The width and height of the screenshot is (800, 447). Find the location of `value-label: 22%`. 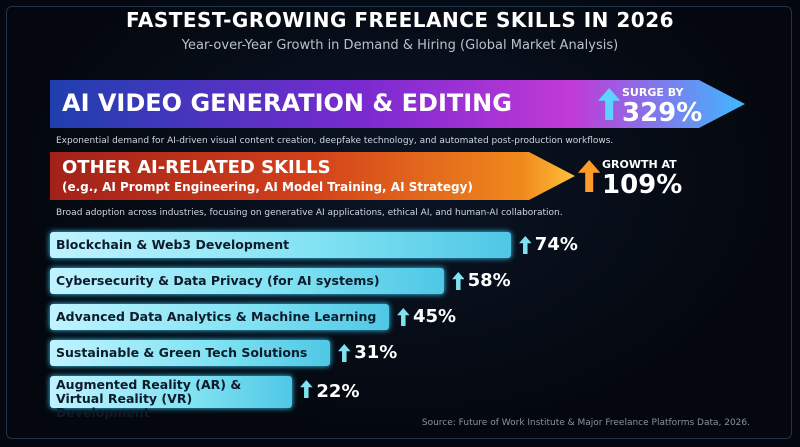

value-label: 22% is located at coordinates (338, 391).